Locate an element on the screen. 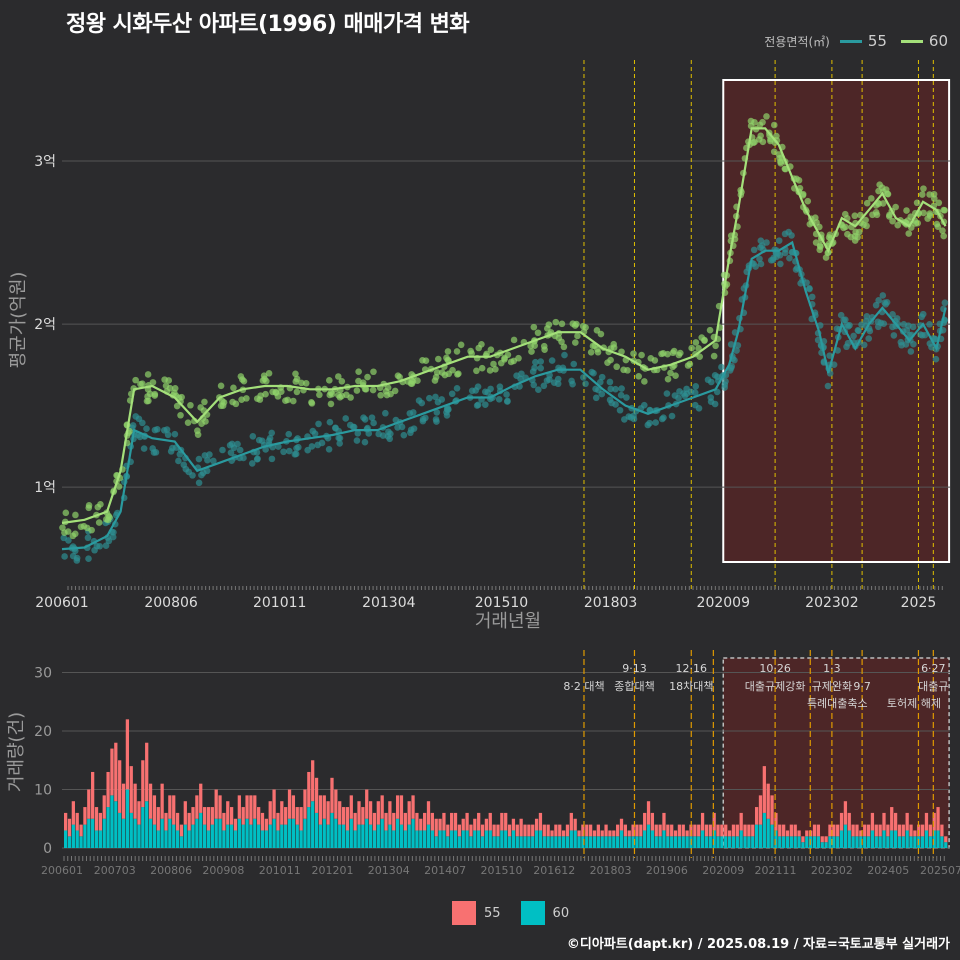 This screenshot has height=960, width=960. policy-annotation: 6·27 is located at coordinates (933, 668).